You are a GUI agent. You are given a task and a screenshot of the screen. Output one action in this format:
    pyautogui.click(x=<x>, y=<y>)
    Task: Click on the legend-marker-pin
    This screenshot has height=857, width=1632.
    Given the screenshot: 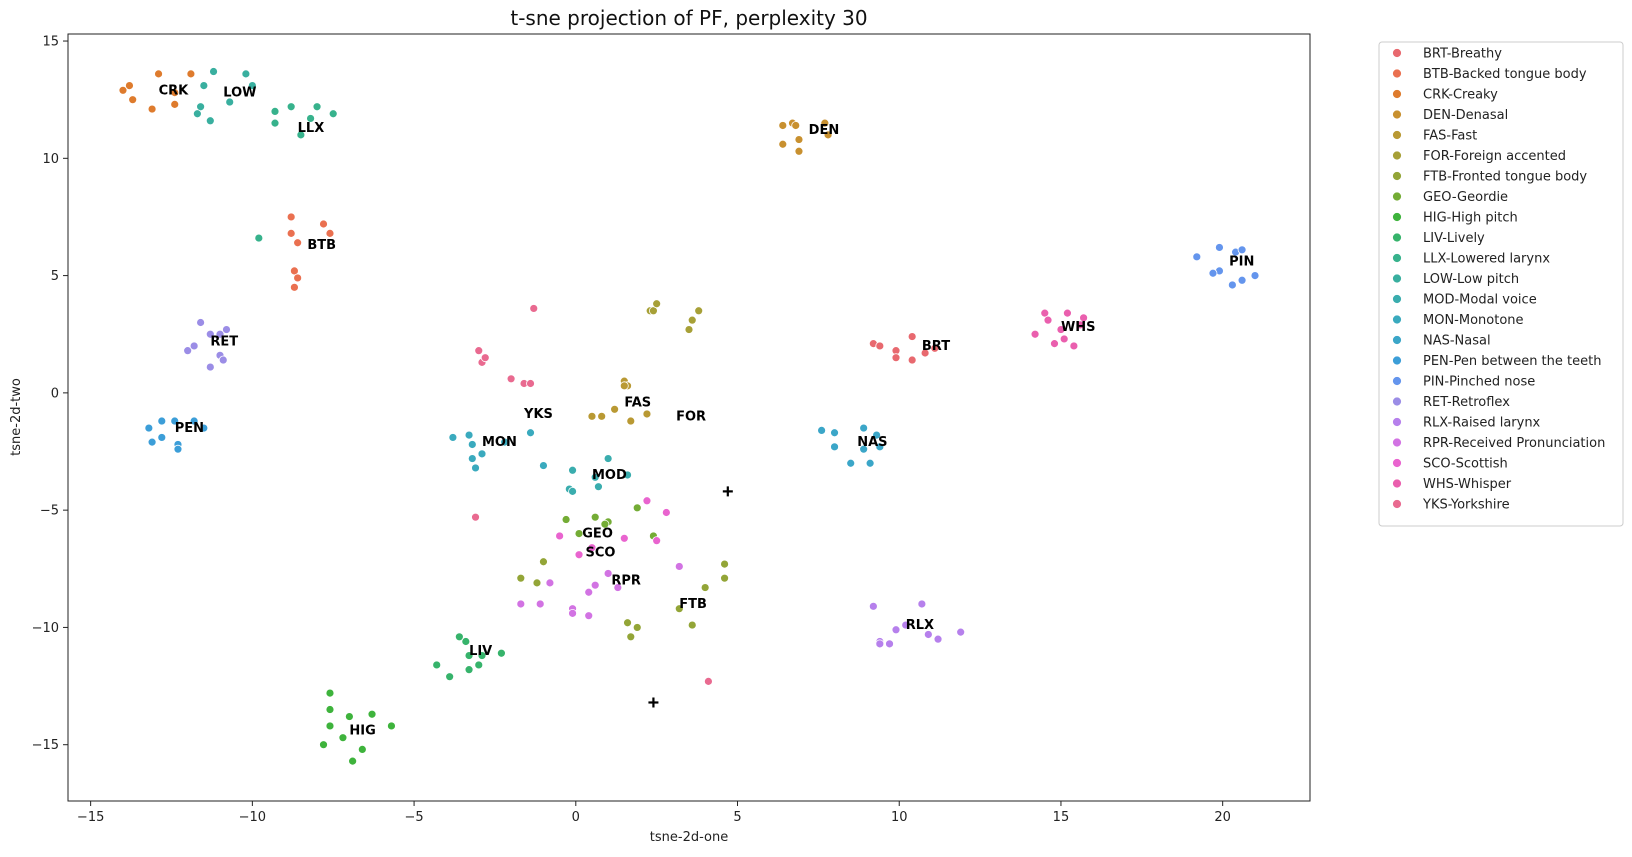 What is the action you would take?
    pyautogui.click(x=1397, y=381)
    